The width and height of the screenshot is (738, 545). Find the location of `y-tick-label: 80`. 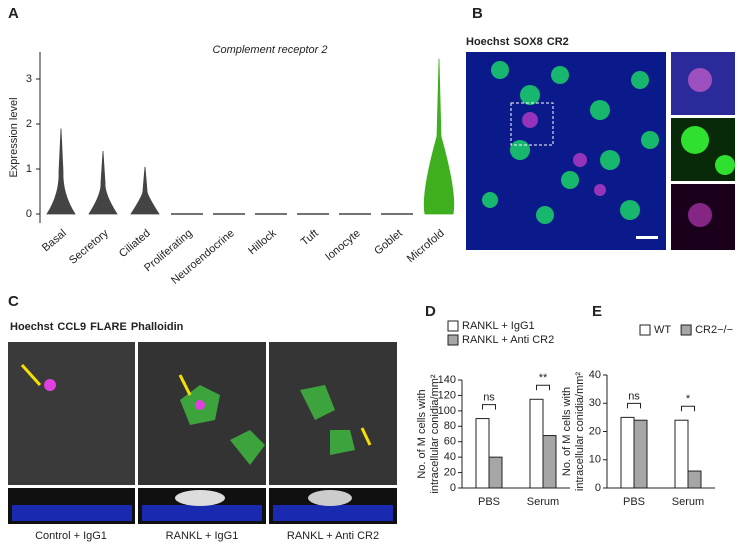

y-tick-label: 80 is located at coordinates (450, 426).